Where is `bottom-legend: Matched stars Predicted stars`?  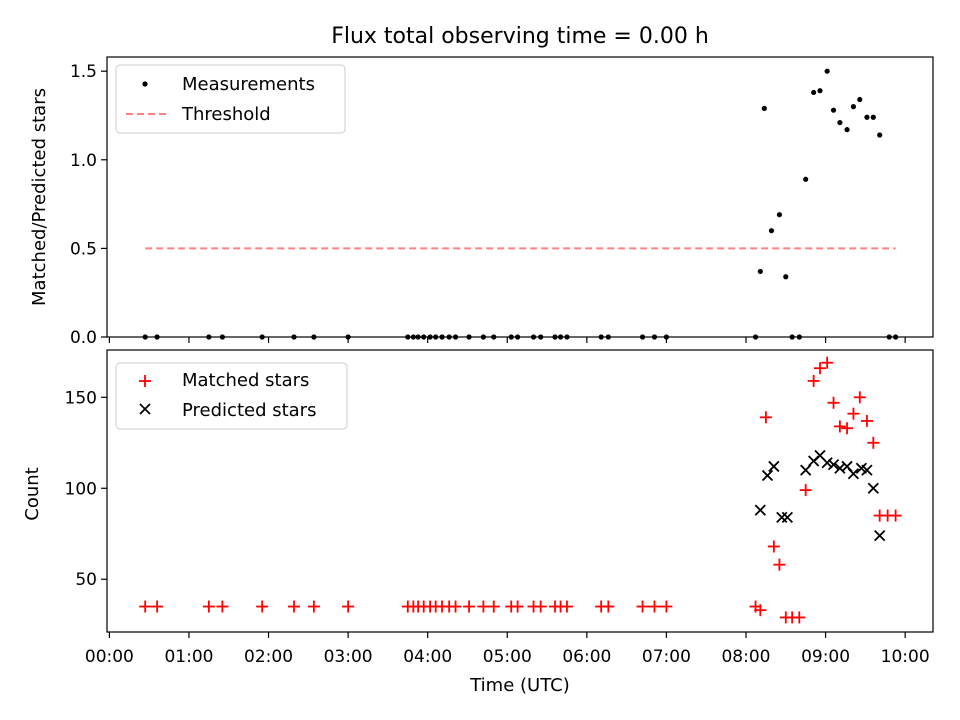
bottom-legend: Matched stars Predicted stars is located at coordinates (231, 396).